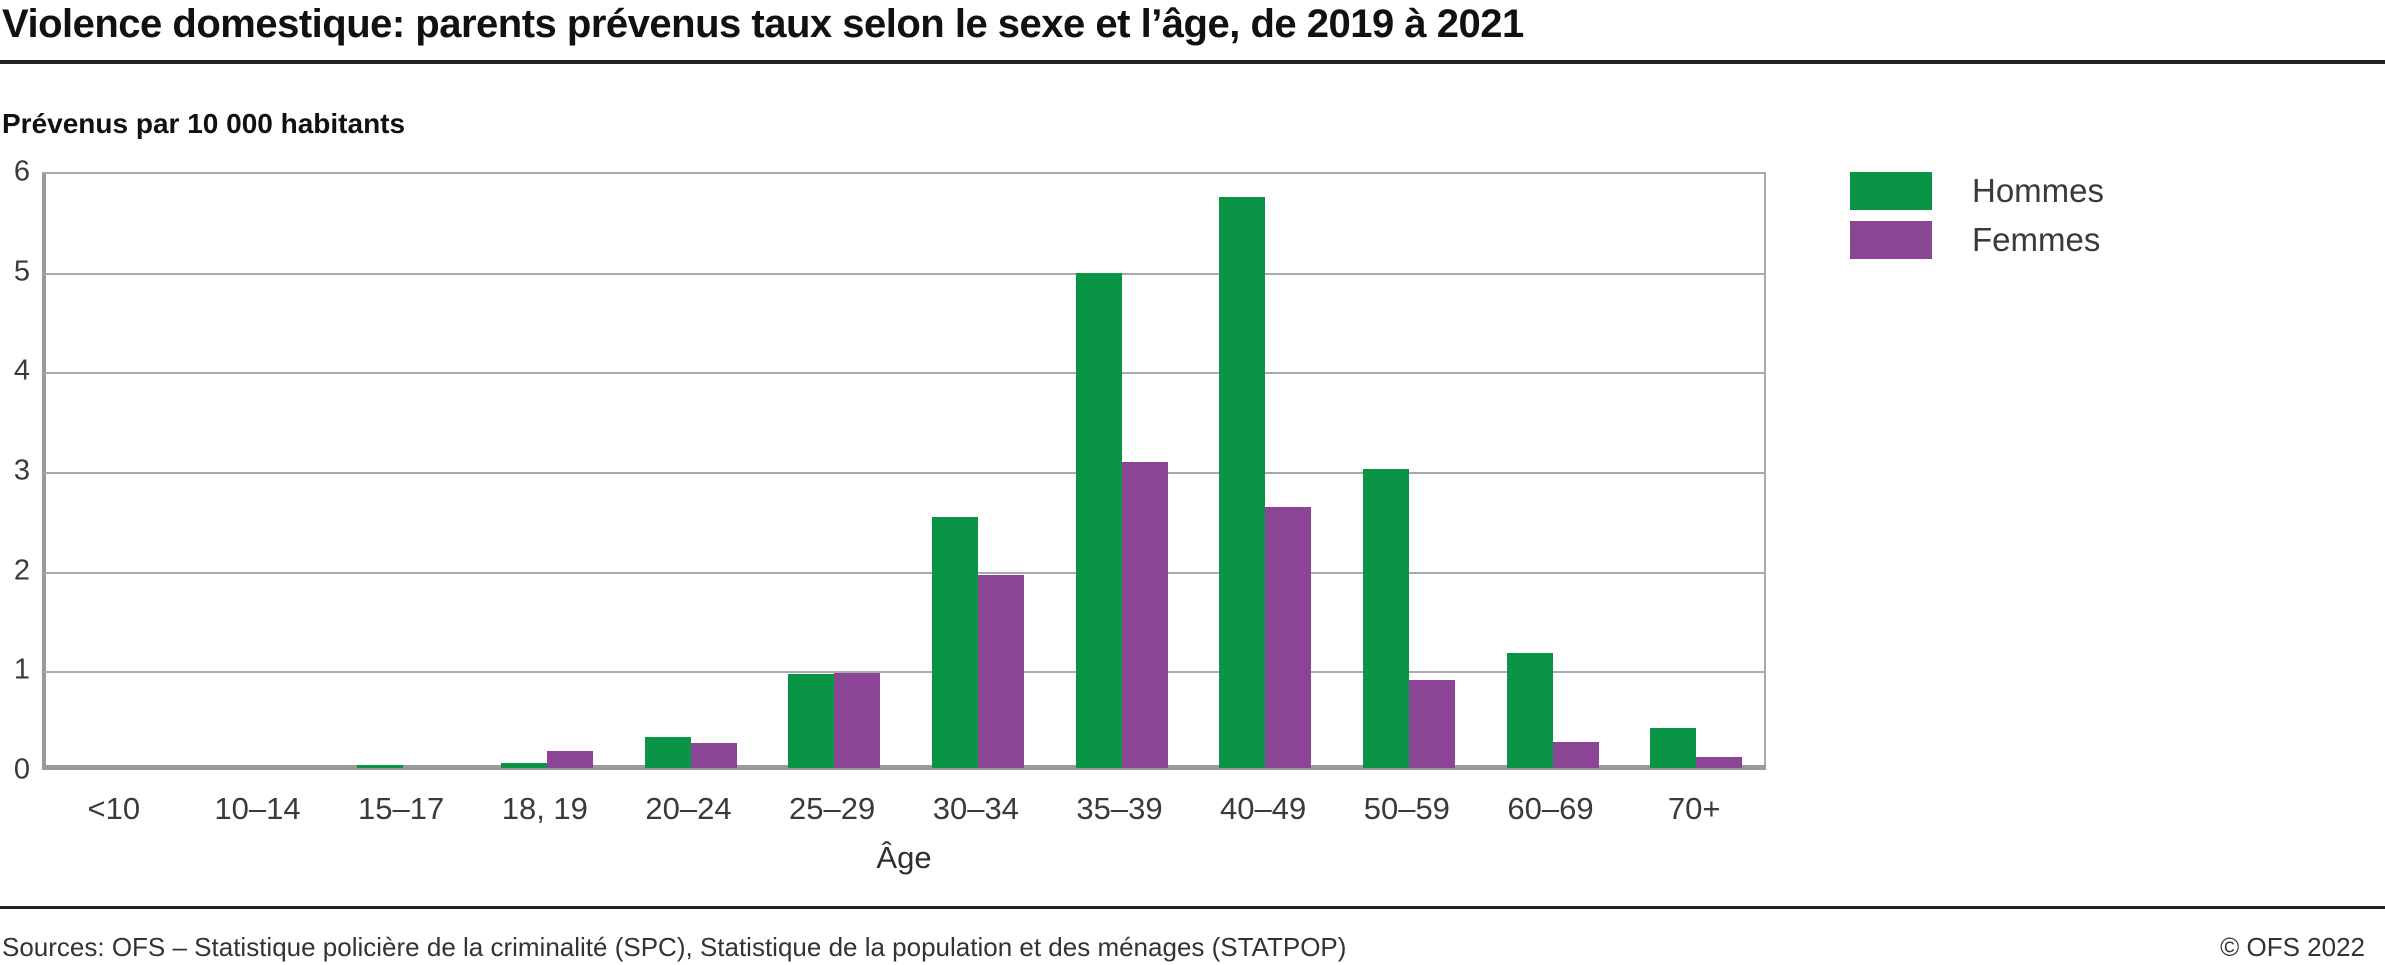  Describe the element at coordinates (1263, 808) in the screenshot. I see `x-tick-label-9: 40–49` at that location.